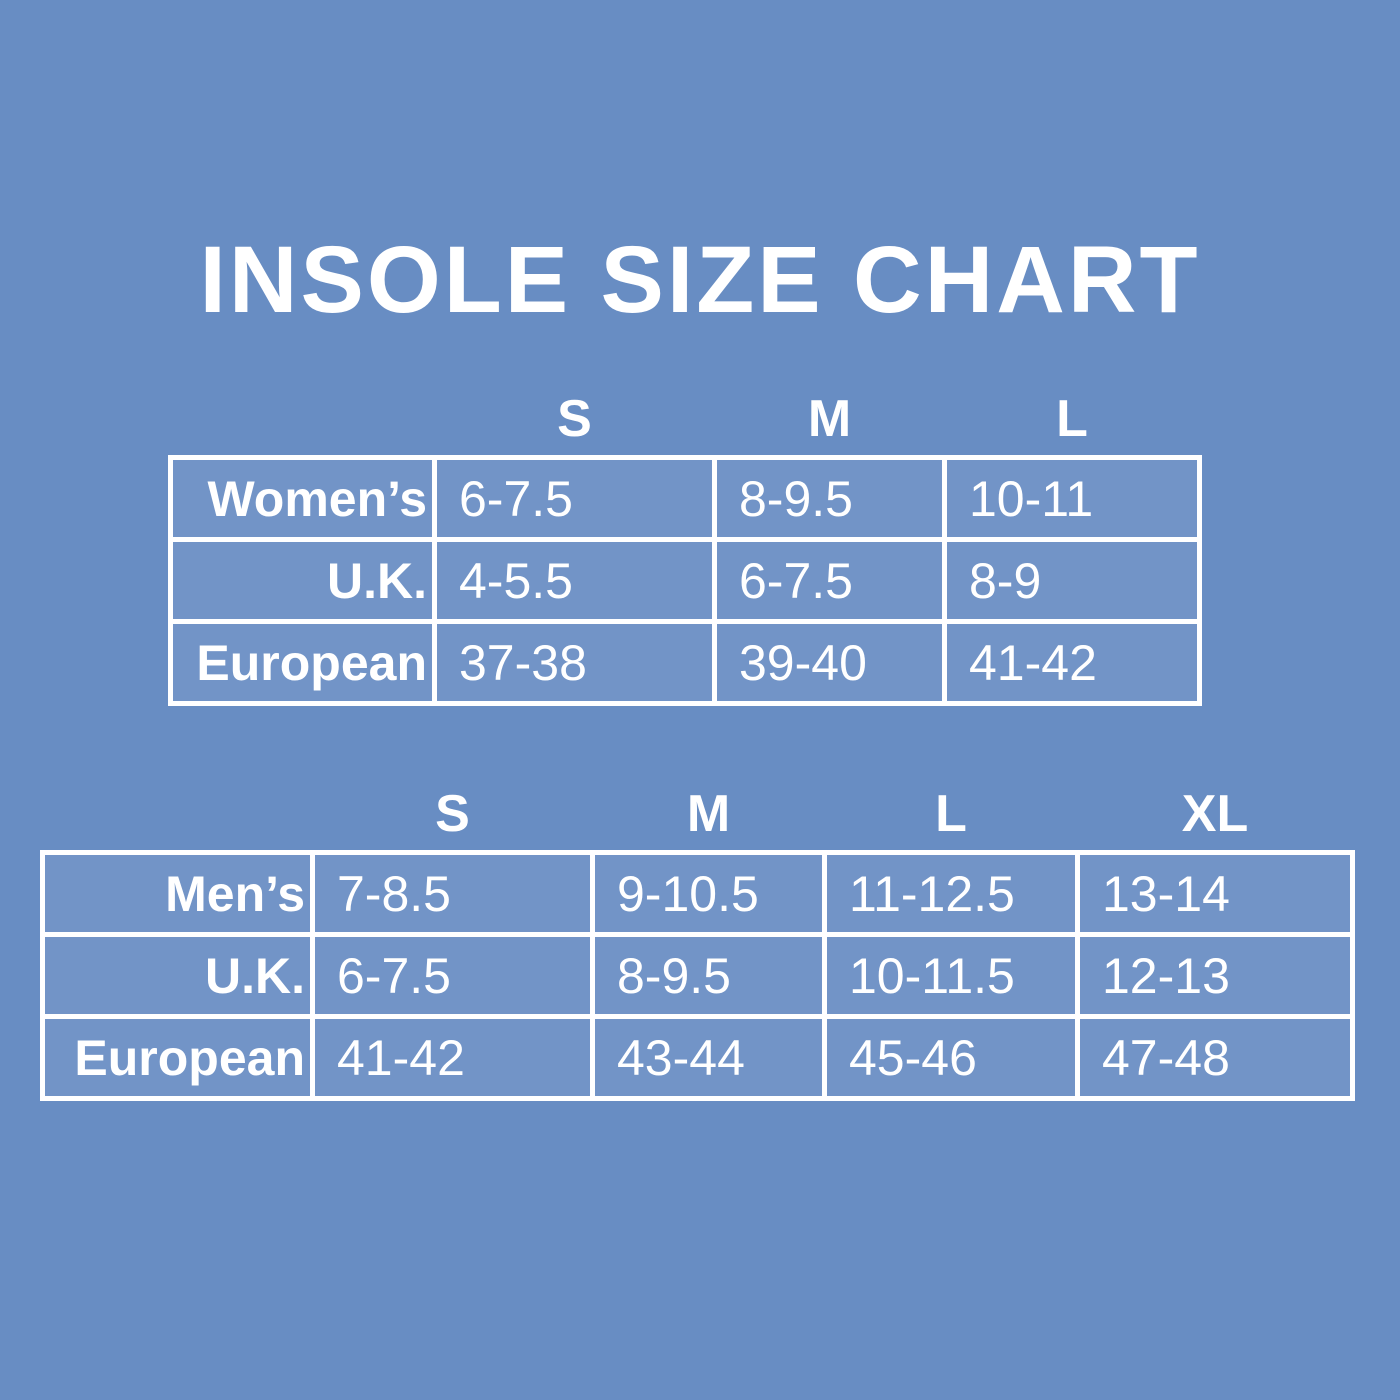 This screenshot has height=1400, width=1400. I want to click on womens-header-s: S, so click(574, 419).